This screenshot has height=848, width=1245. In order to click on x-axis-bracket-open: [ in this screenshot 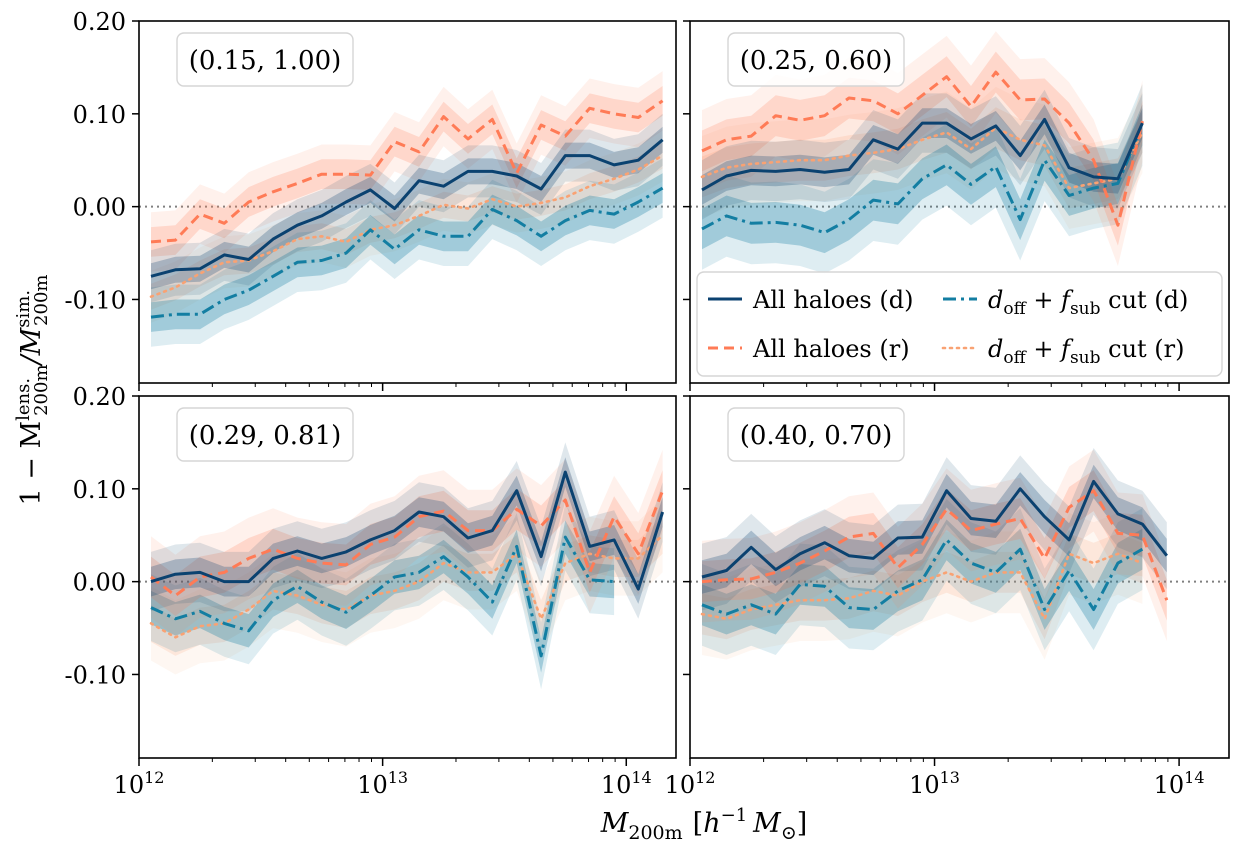, I will do `click(698, 823)`.